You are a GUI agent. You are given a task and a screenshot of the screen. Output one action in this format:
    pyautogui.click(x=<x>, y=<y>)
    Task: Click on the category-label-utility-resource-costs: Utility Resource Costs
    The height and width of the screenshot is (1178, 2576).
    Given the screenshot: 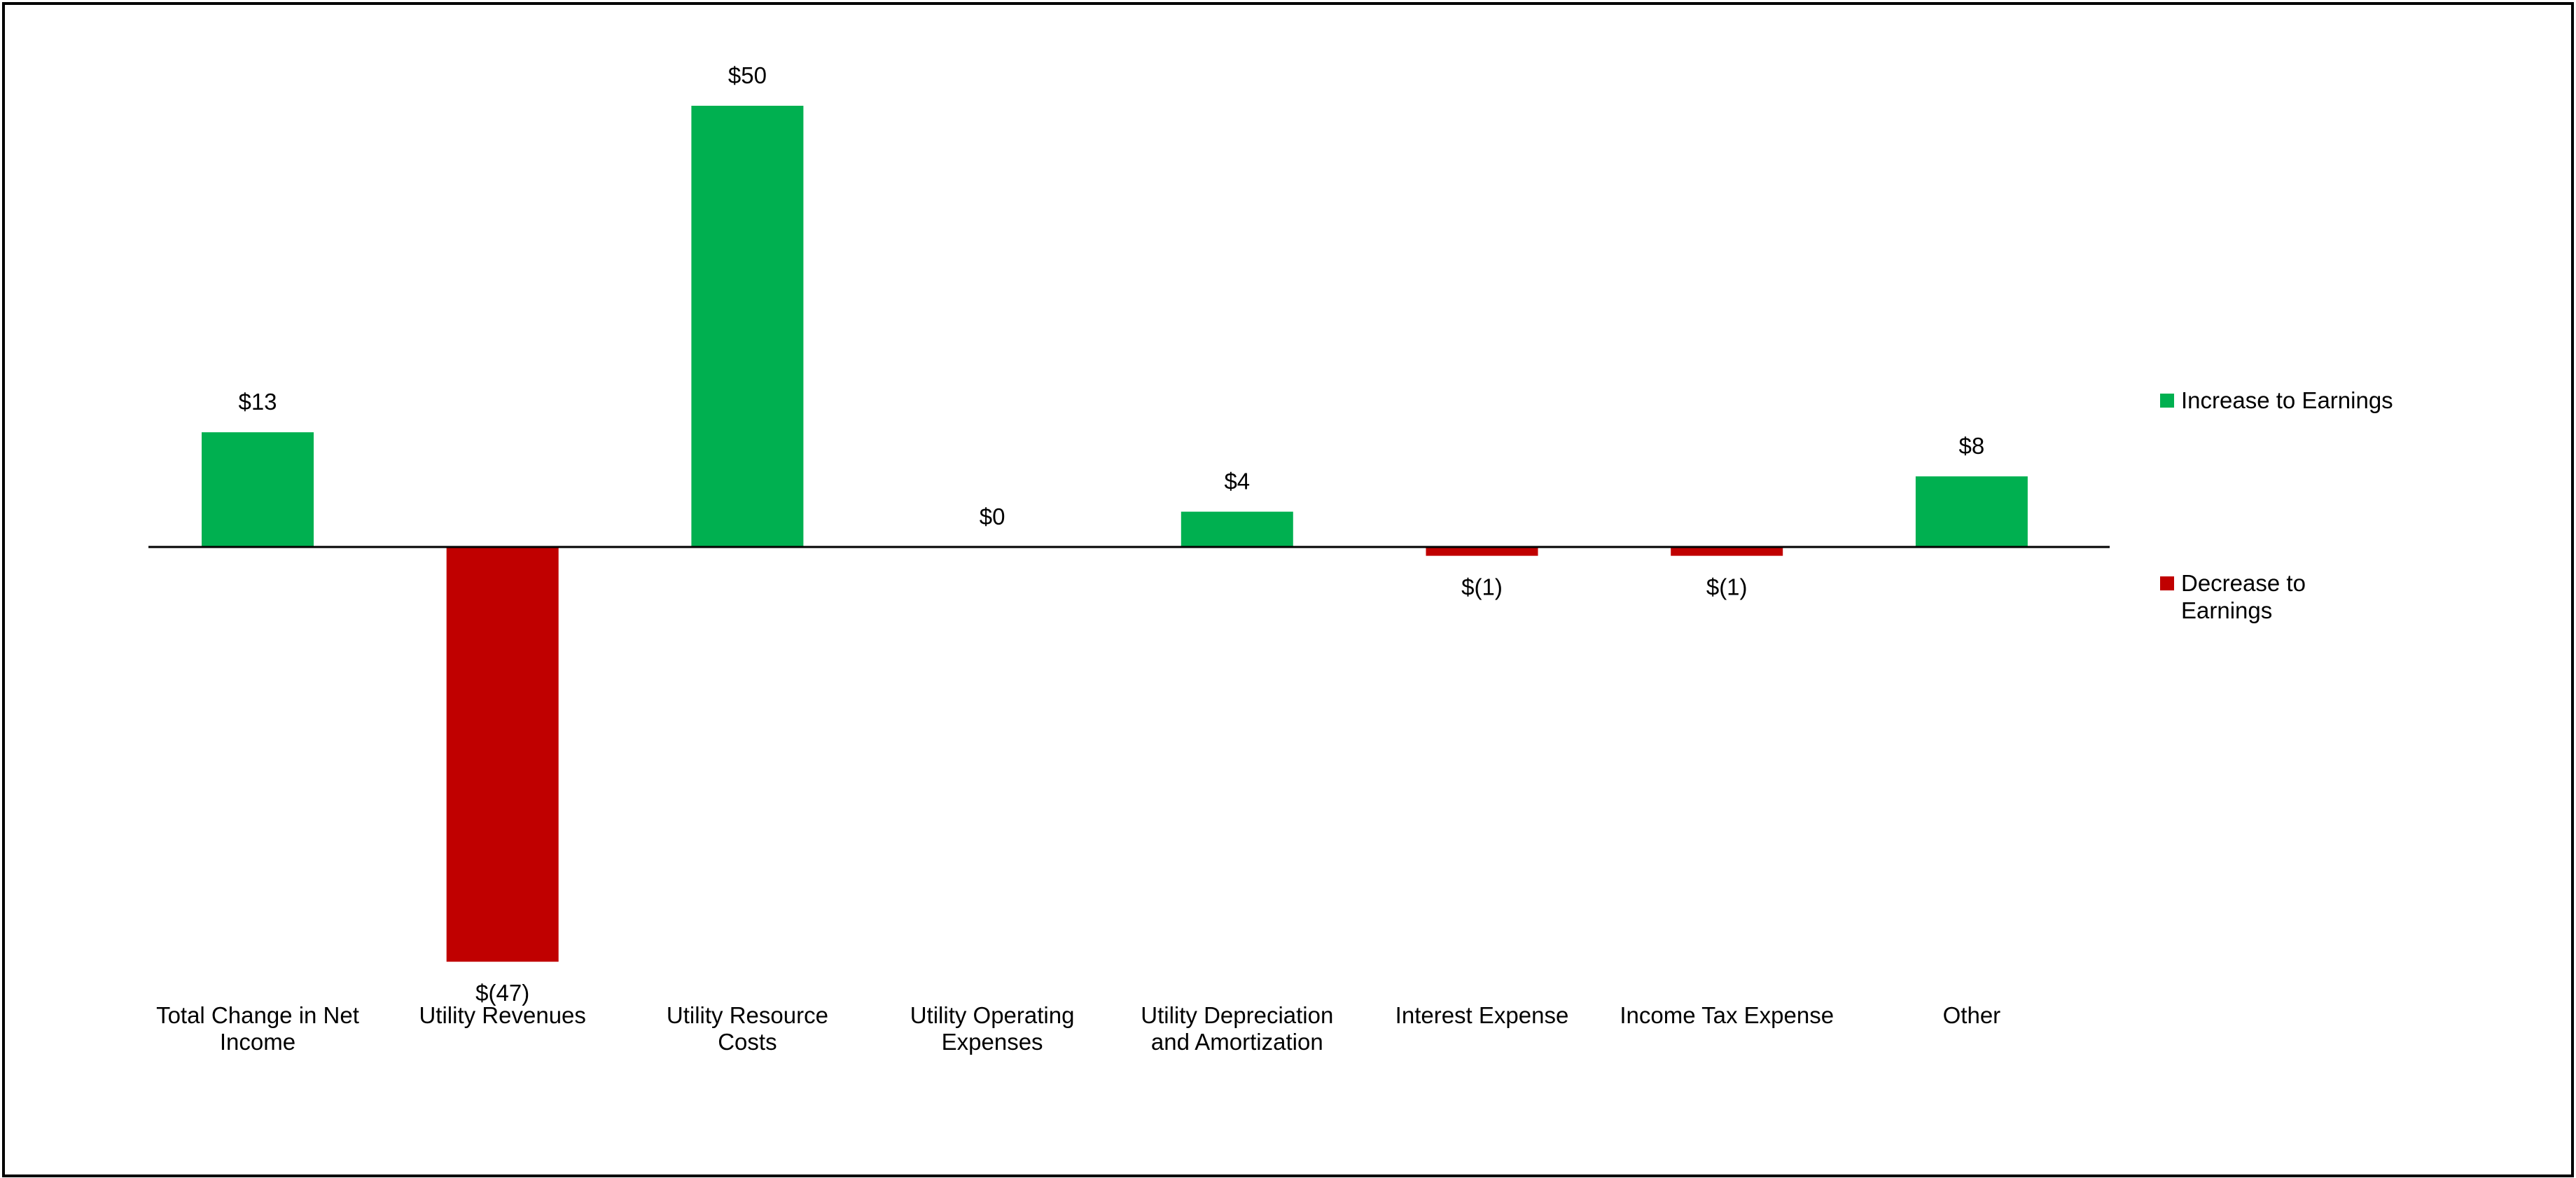 What is the action you would take?
    pyautogui.click(x=747, y=1028)
    